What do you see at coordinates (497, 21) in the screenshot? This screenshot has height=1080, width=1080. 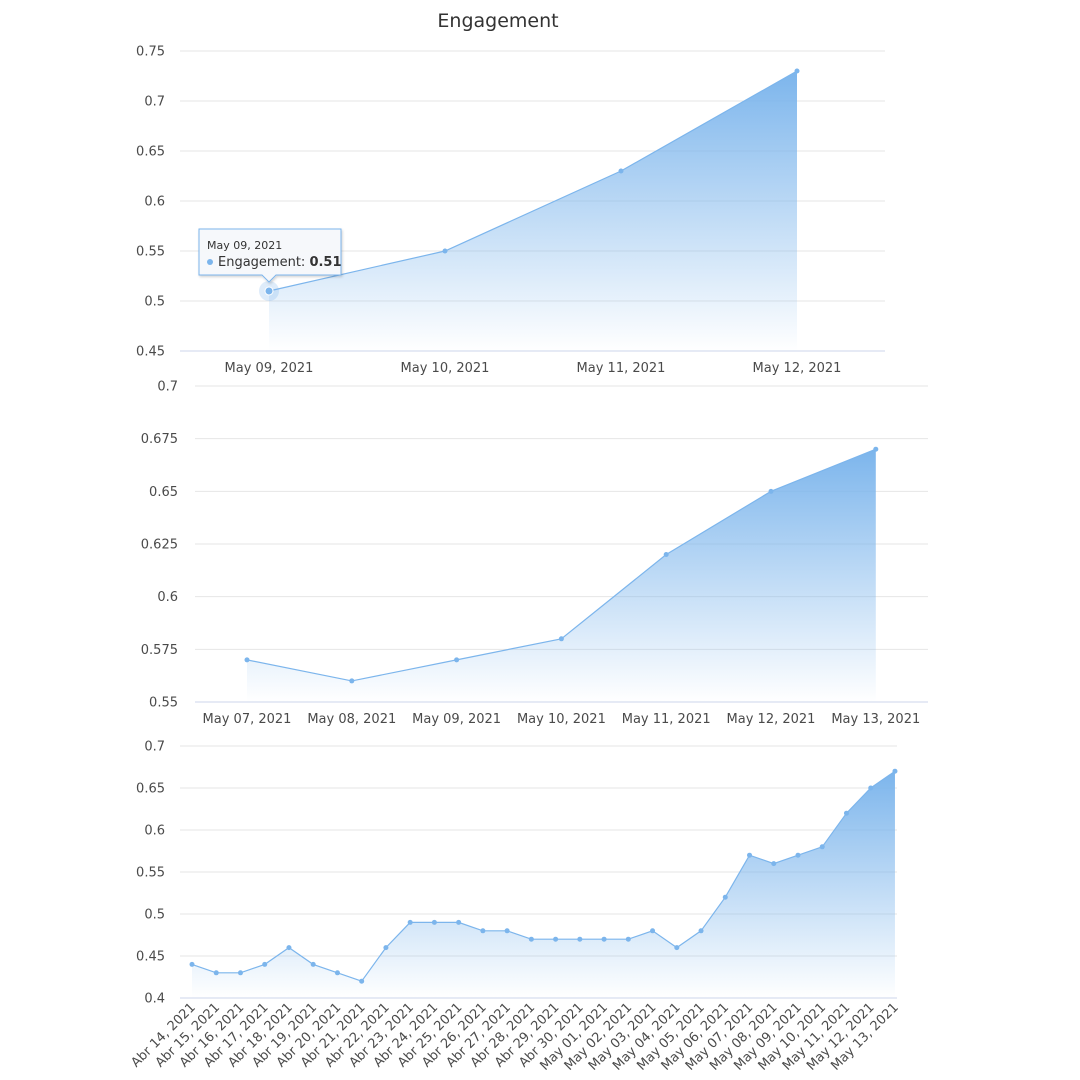 I see `chart-title: Engagement` at bounding box center [497, 21].